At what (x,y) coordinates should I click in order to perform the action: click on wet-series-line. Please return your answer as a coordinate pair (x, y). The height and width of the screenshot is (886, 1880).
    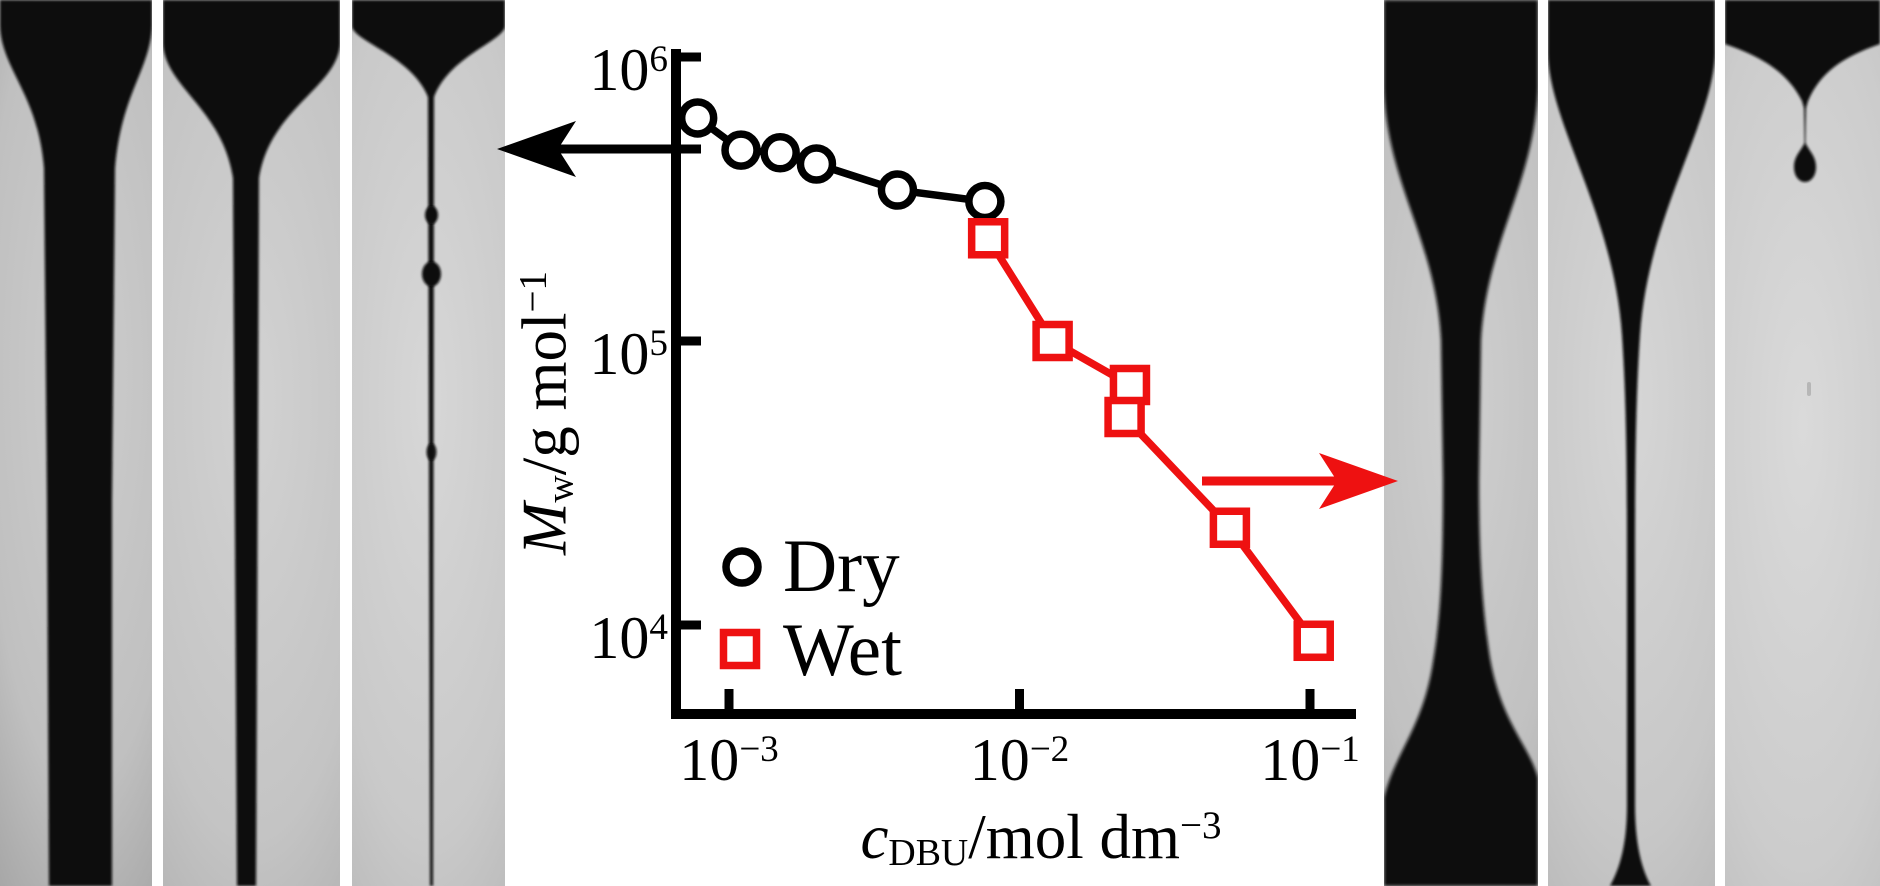
    Looking at the image, I should click on (1150, 440).